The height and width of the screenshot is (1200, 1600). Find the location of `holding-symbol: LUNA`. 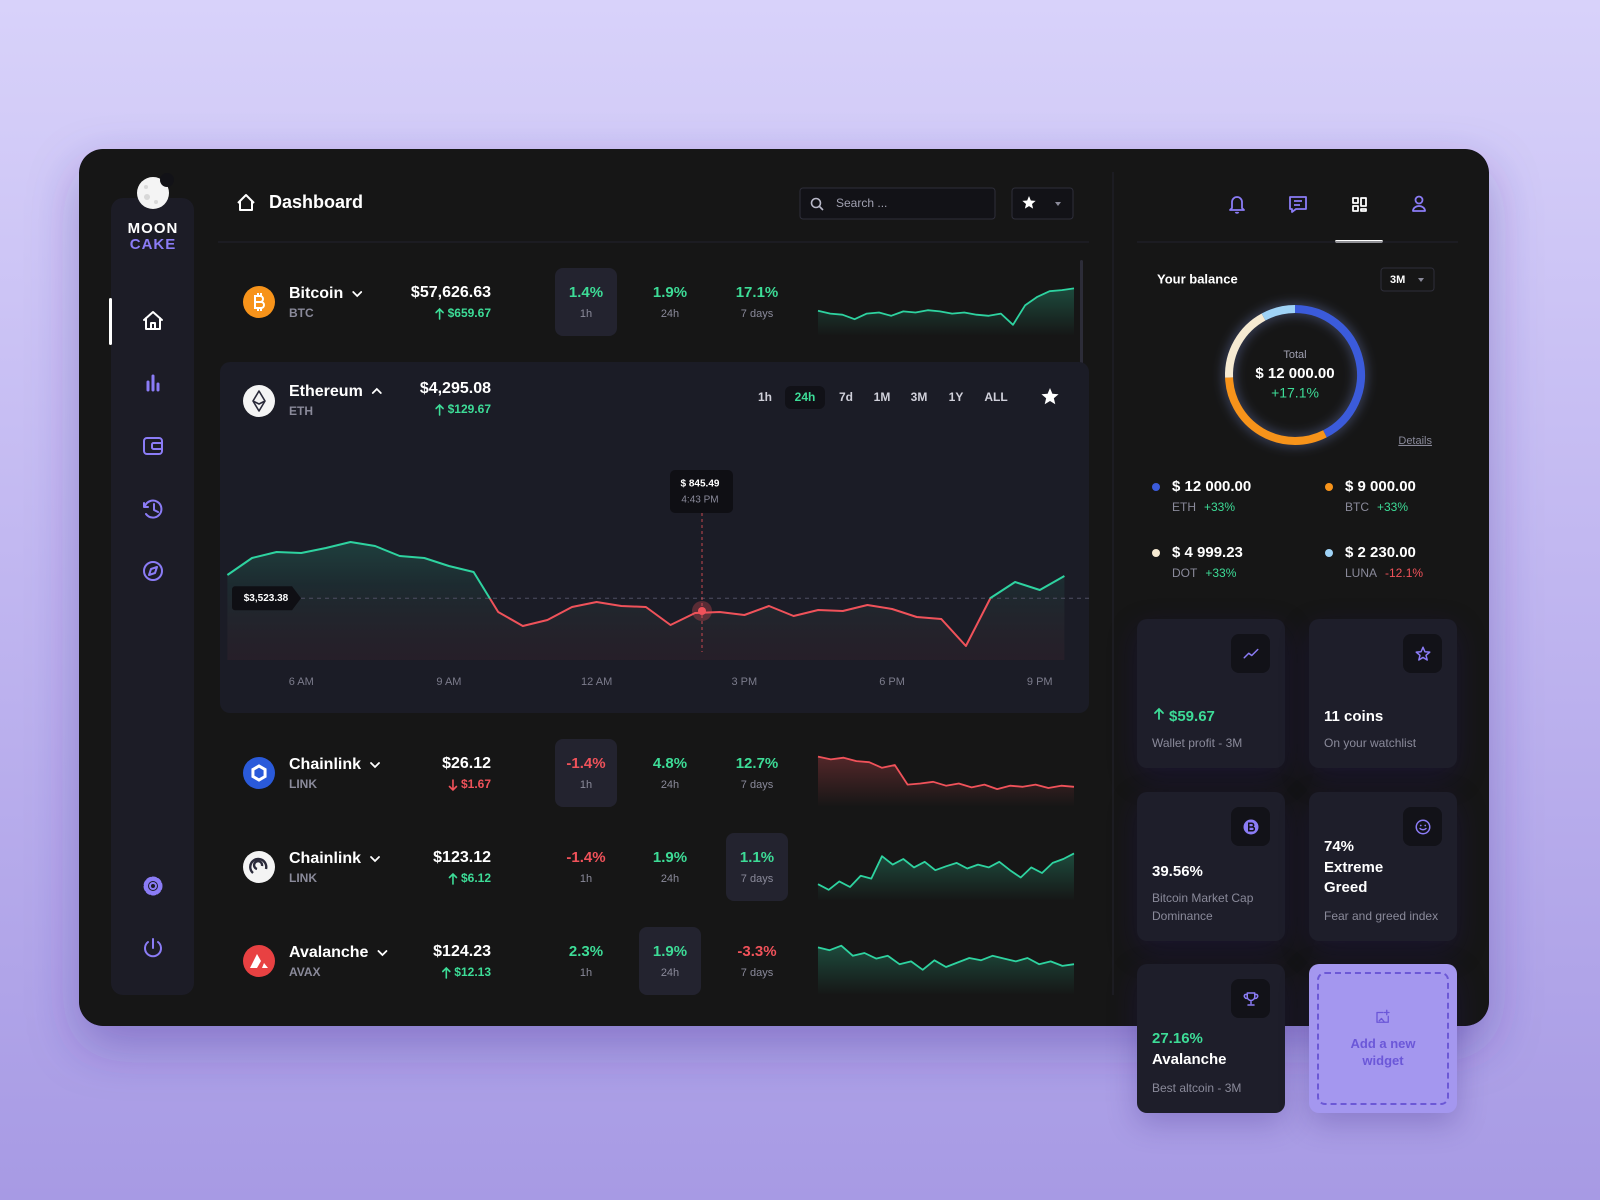

holding-symbol: LUNA is located at coordinates (1361, 573).